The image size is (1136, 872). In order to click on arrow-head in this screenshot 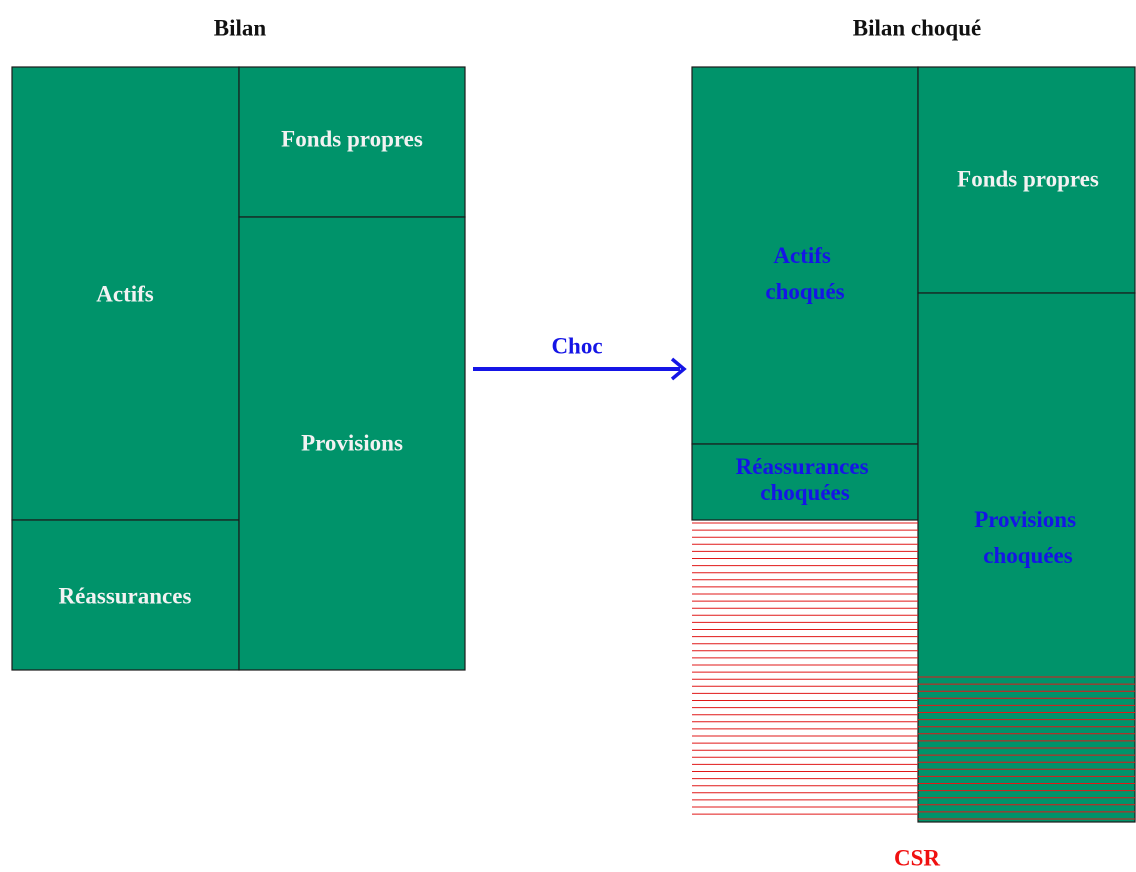, I will do `click(678, 369)`.